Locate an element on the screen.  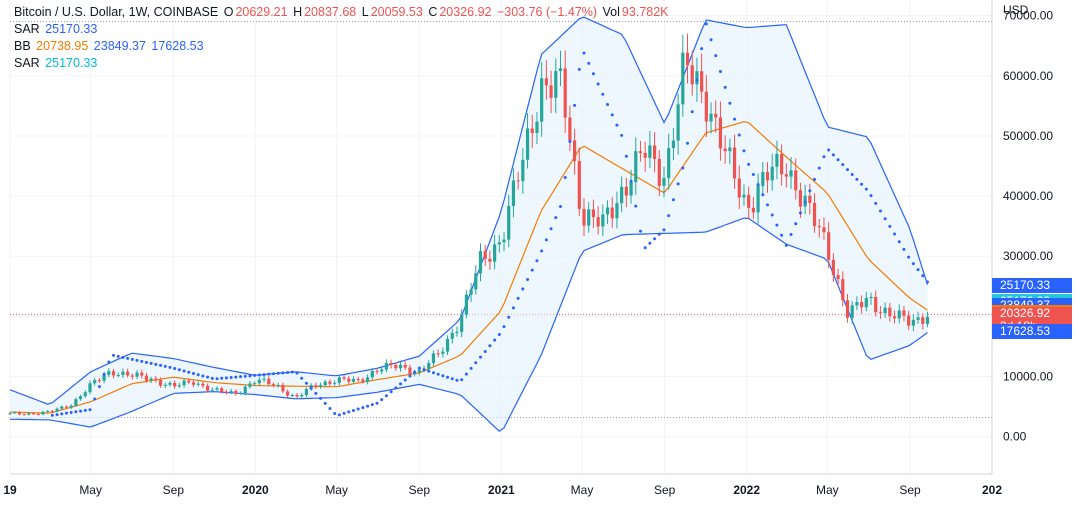
open-label: O is located at coordinates (228, 12).